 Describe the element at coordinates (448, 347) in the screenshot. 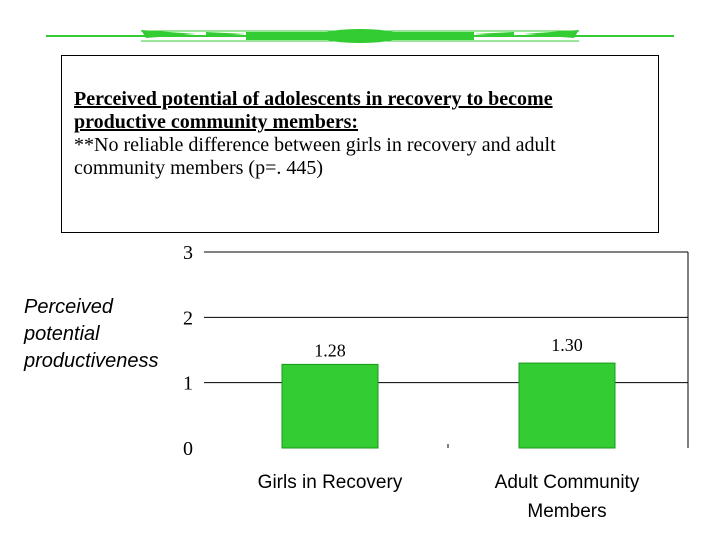

I see `data-labels: 1.28 1.30` at that location.